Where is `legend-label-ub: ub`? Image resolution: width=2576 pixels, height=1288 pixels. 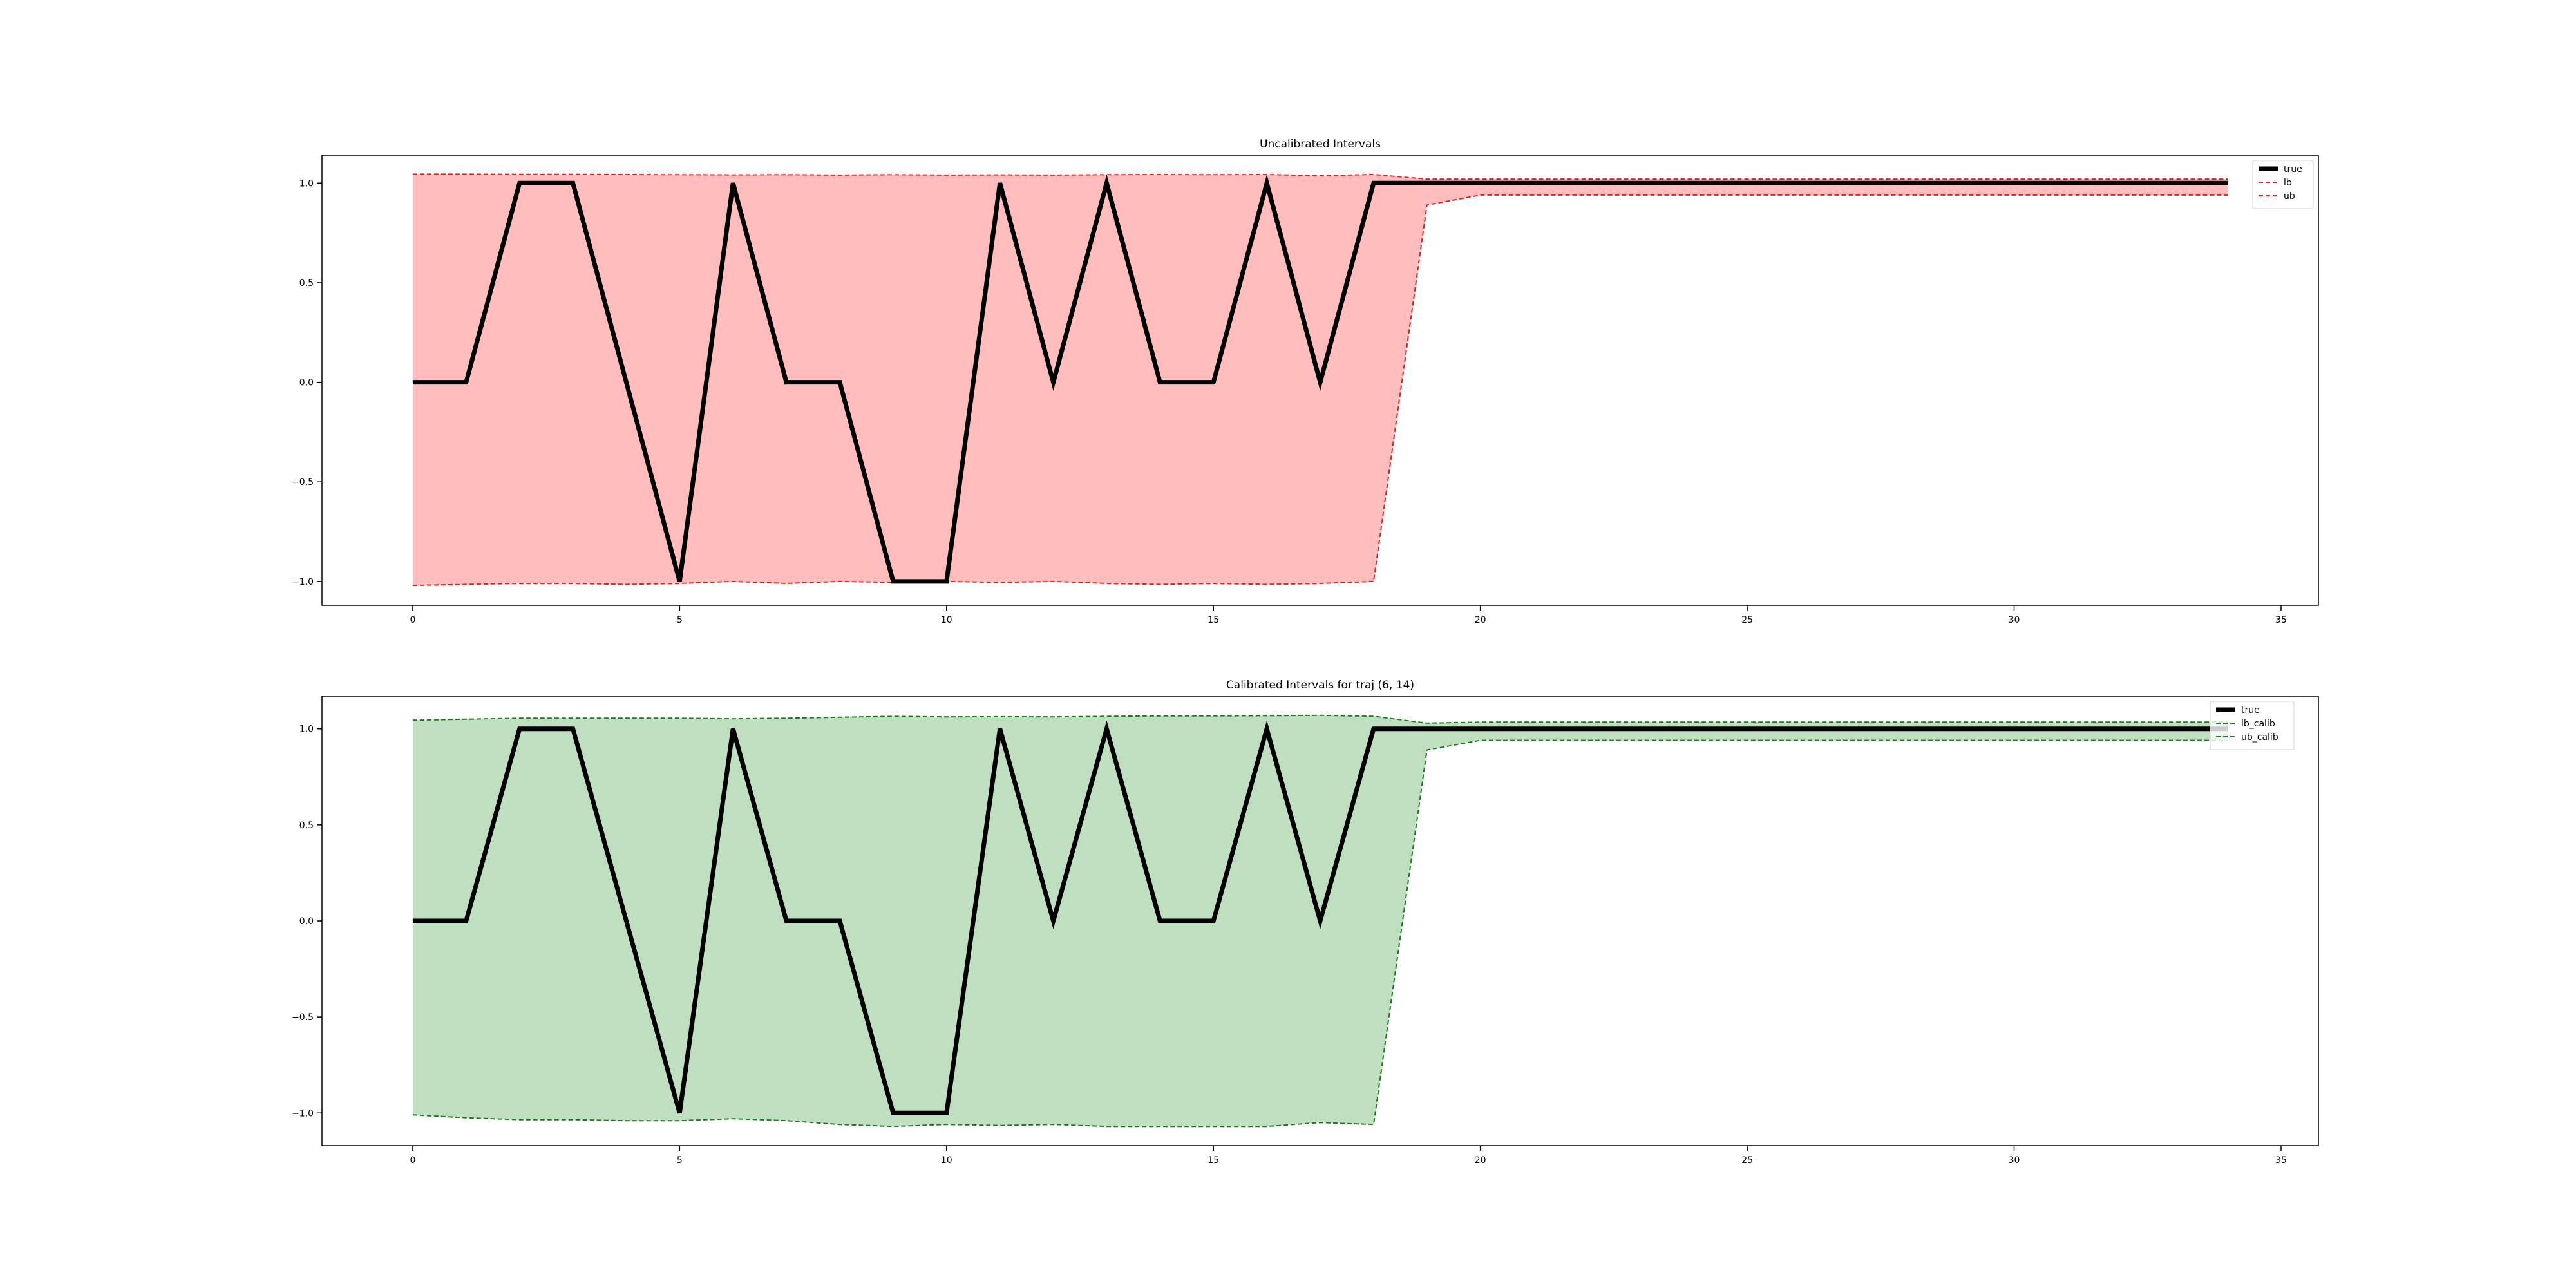 legend-label-ub: ub is located at coordinates (2289, 197).